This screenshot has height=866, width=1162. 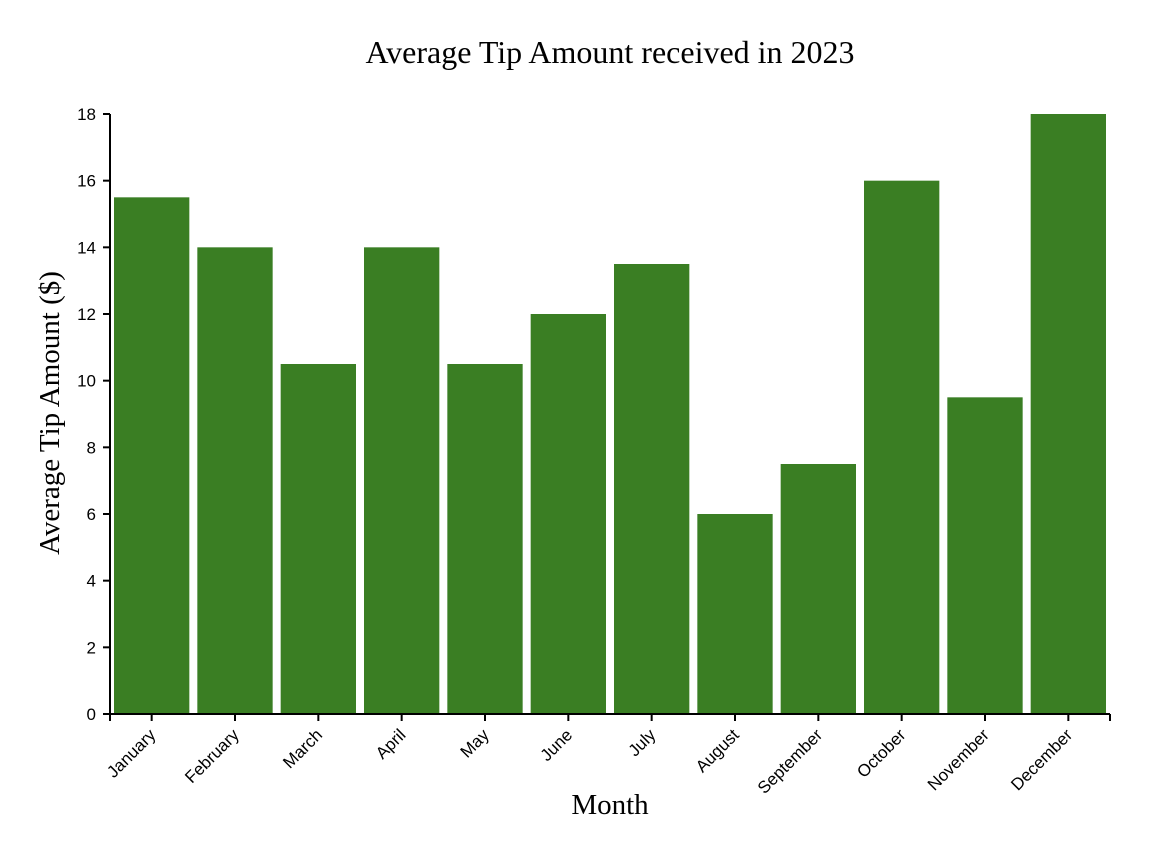 What do you see at coordinates (610, 805) in the screenshot?
I see `x-axis-title: Month` at bounding box center [610, 805].